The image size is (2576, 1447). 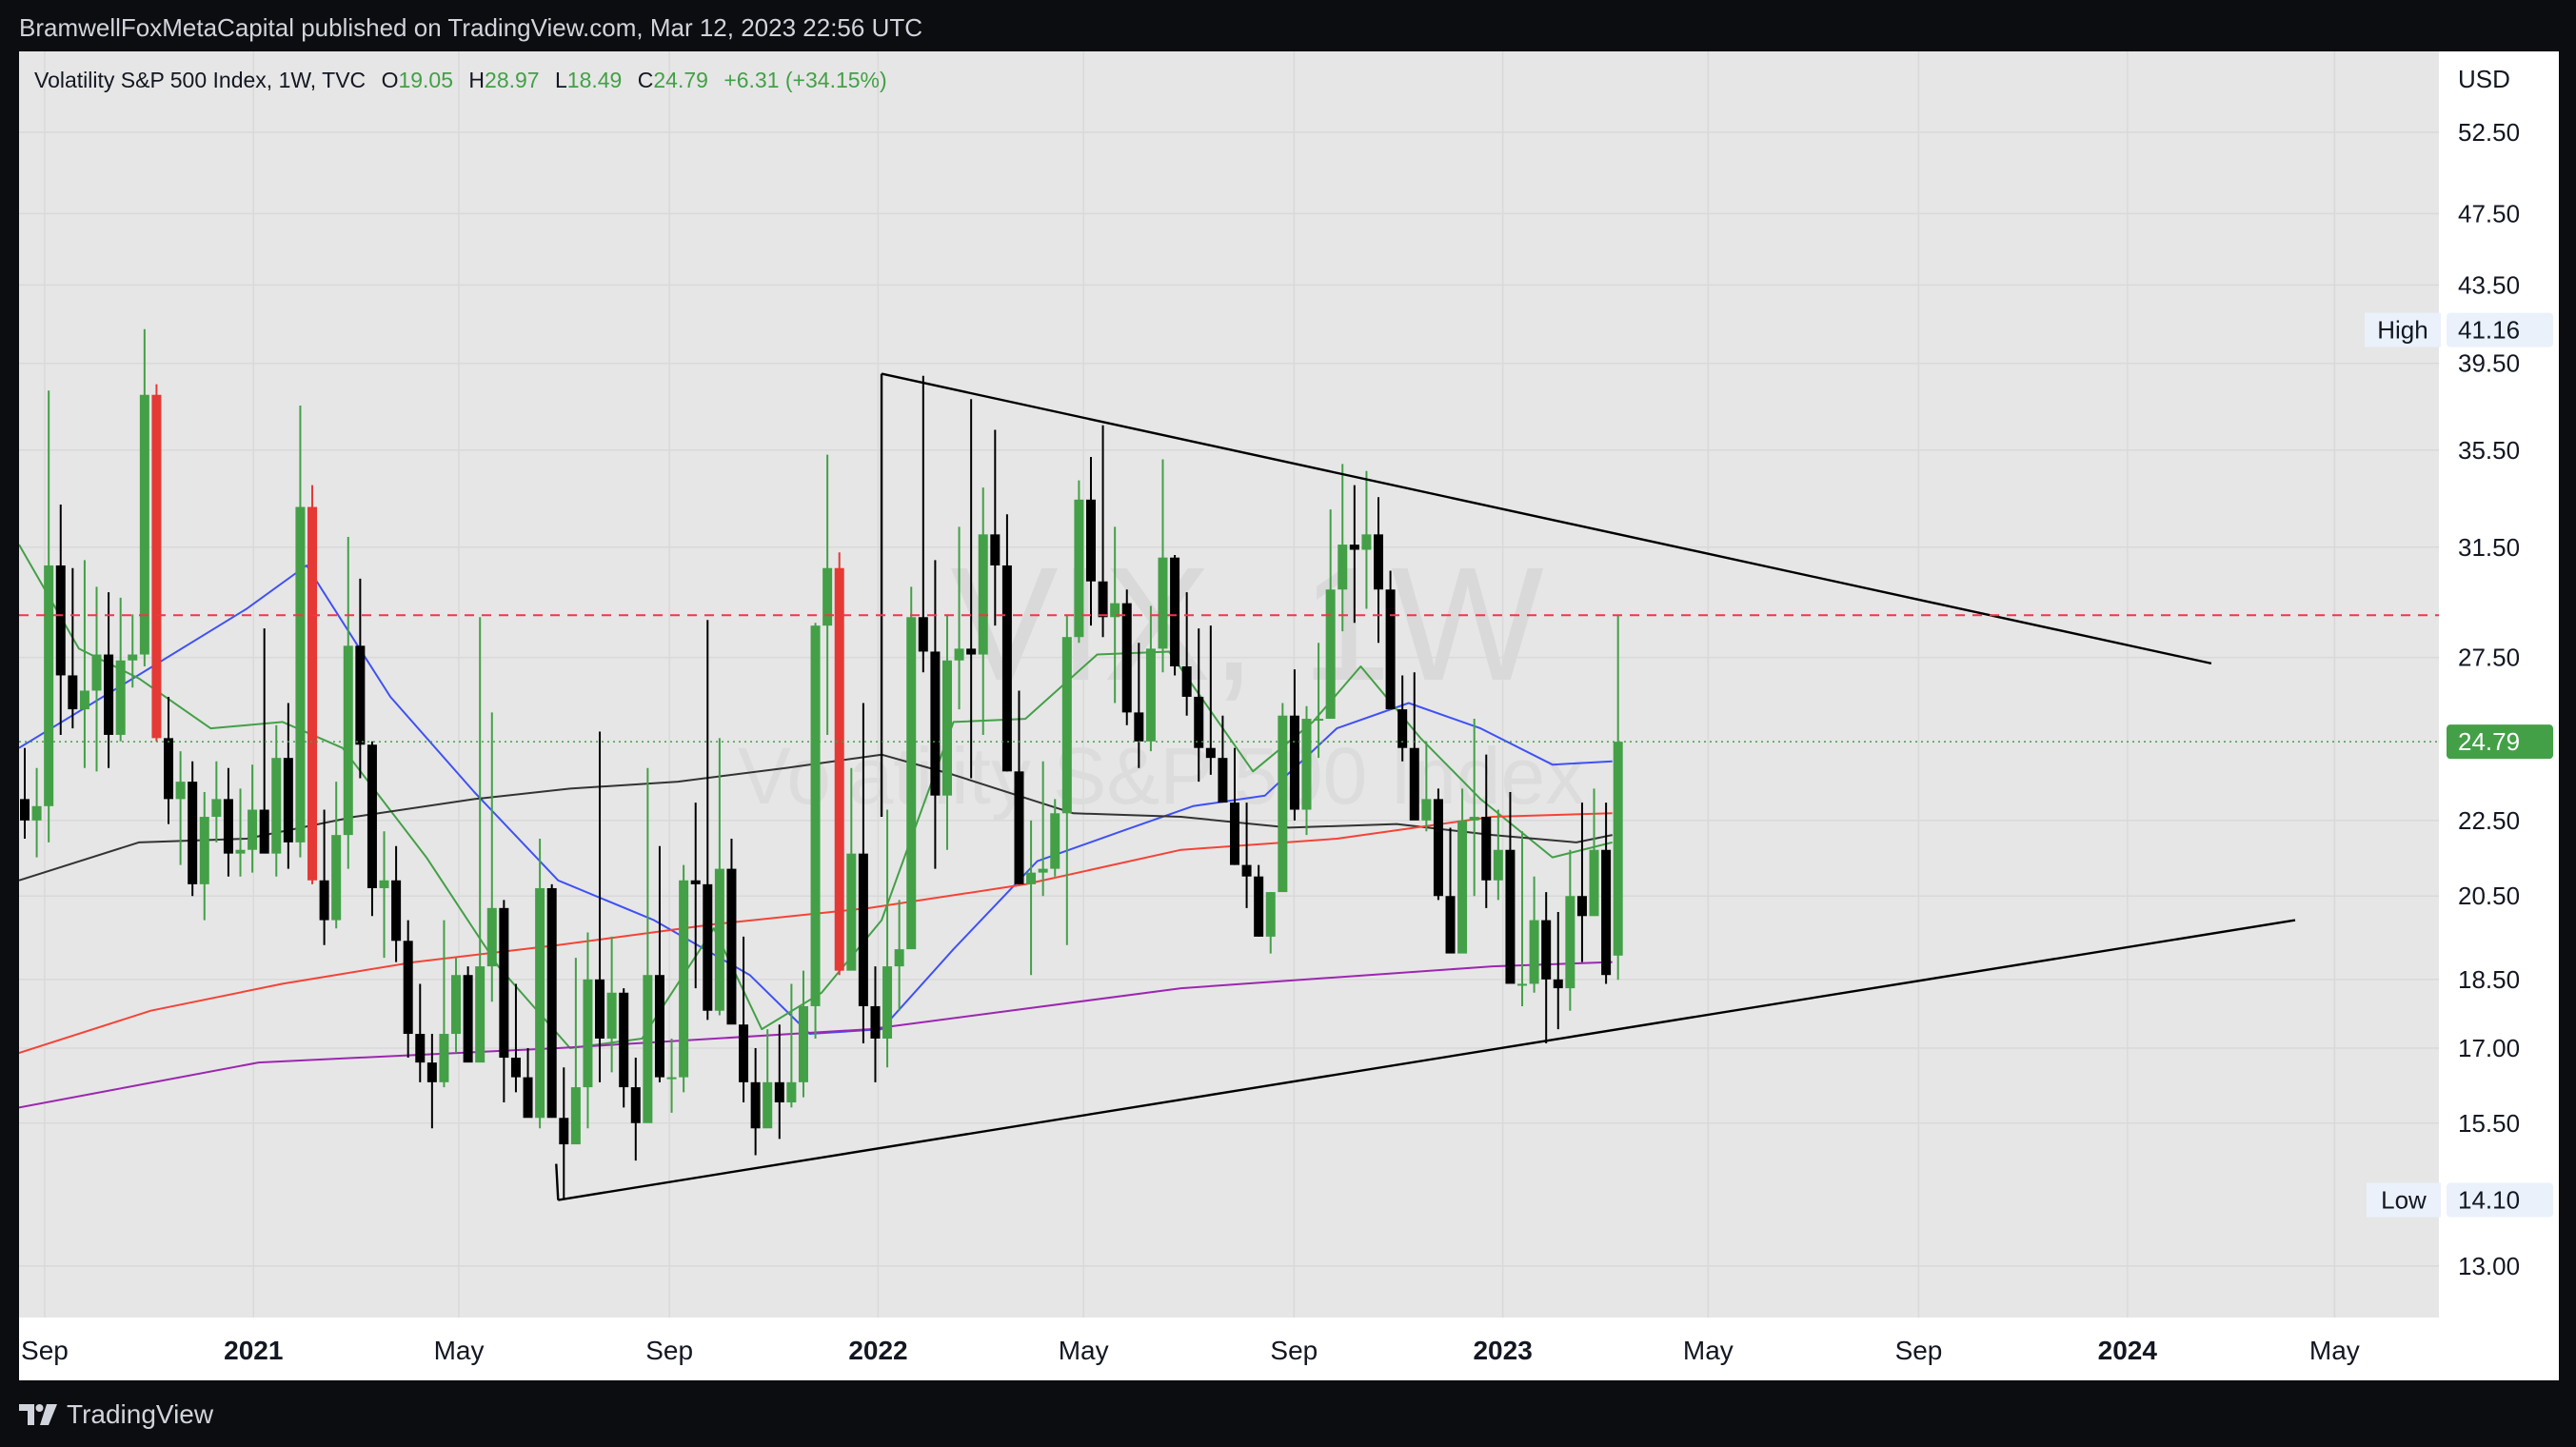 I want to click on tradingview-logo-icon, so click(x=38, y=1414).